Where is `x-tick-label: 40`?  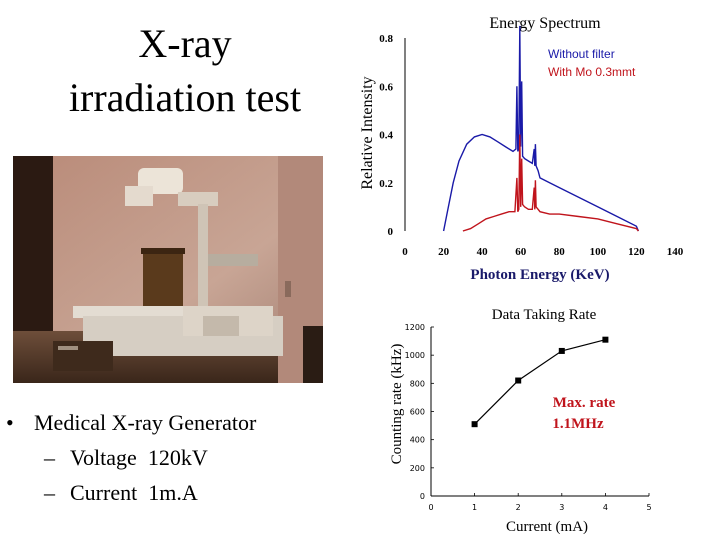
x-tick-label: 40 is located at coordinates (483, 252).